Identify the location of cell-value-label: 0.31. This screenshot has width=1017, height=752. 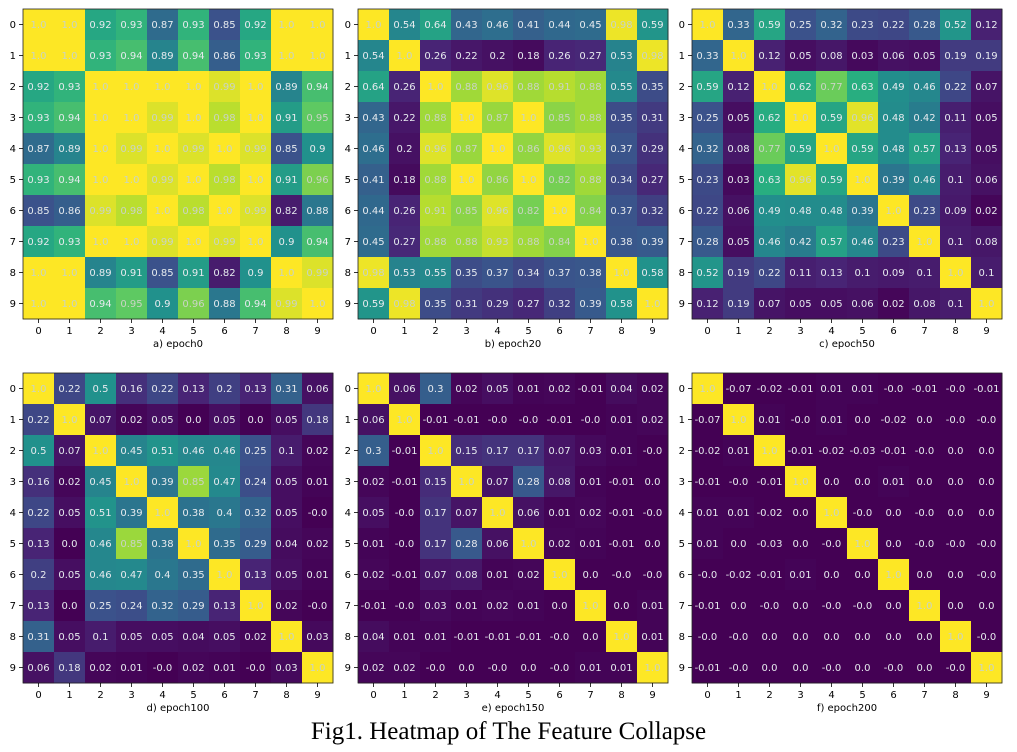
(466, 304).